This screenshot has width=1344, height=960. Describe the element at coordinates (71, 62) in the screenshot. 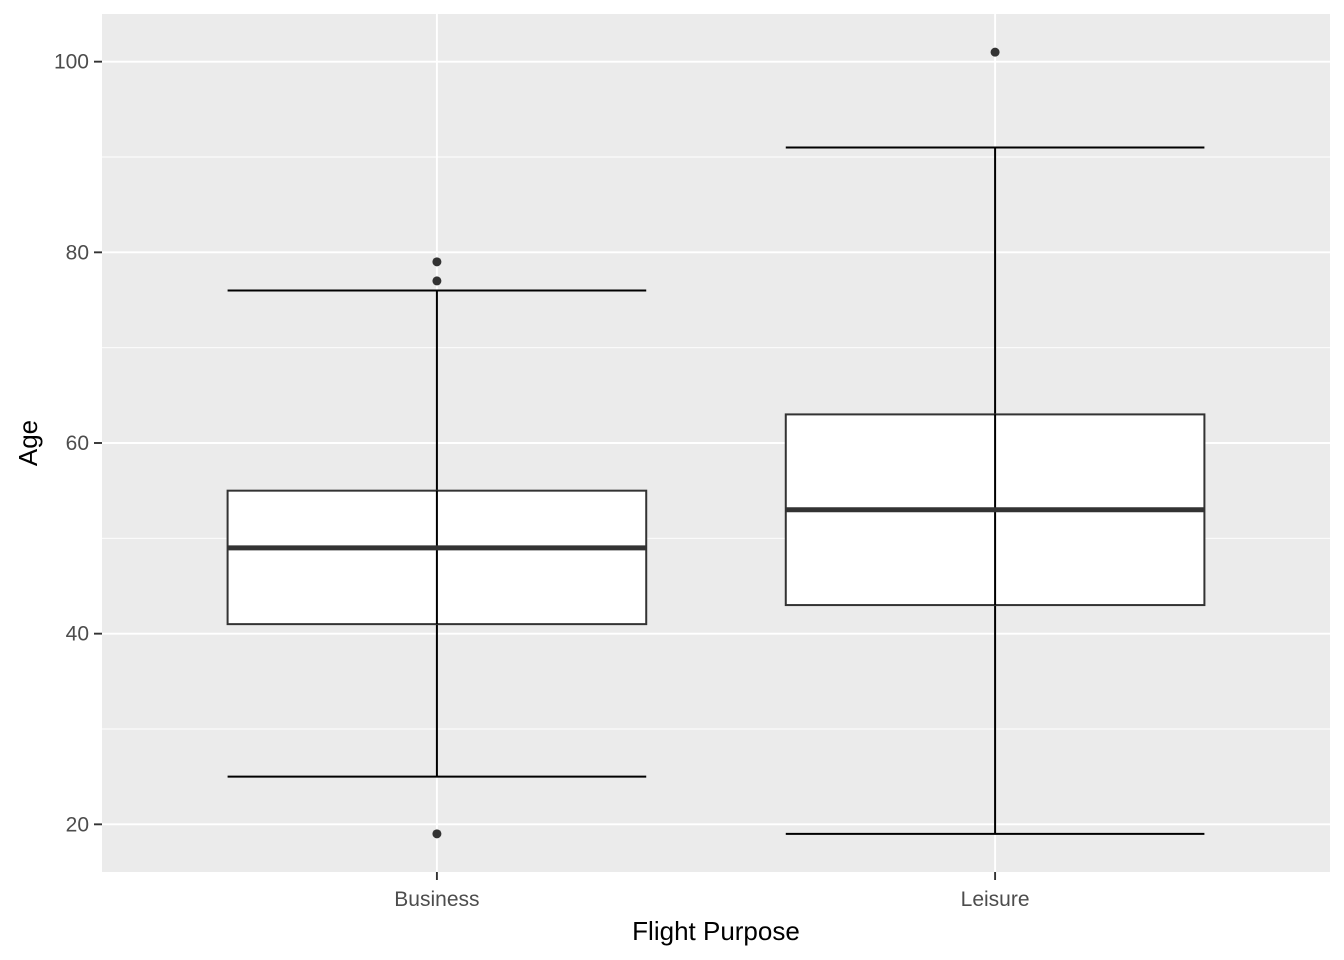

I see `y-tick-label: 100` at that location.